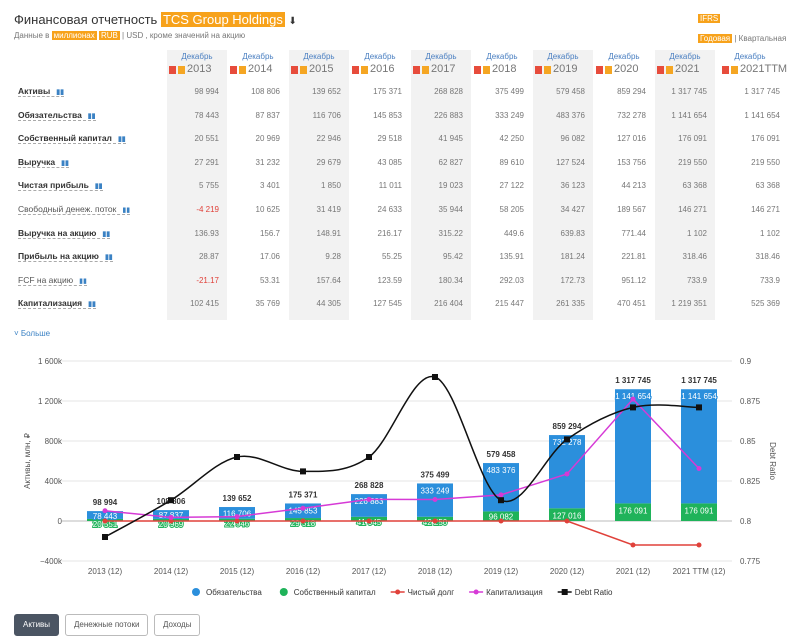  I want to click on cell: 268 828, so click(448, 91).